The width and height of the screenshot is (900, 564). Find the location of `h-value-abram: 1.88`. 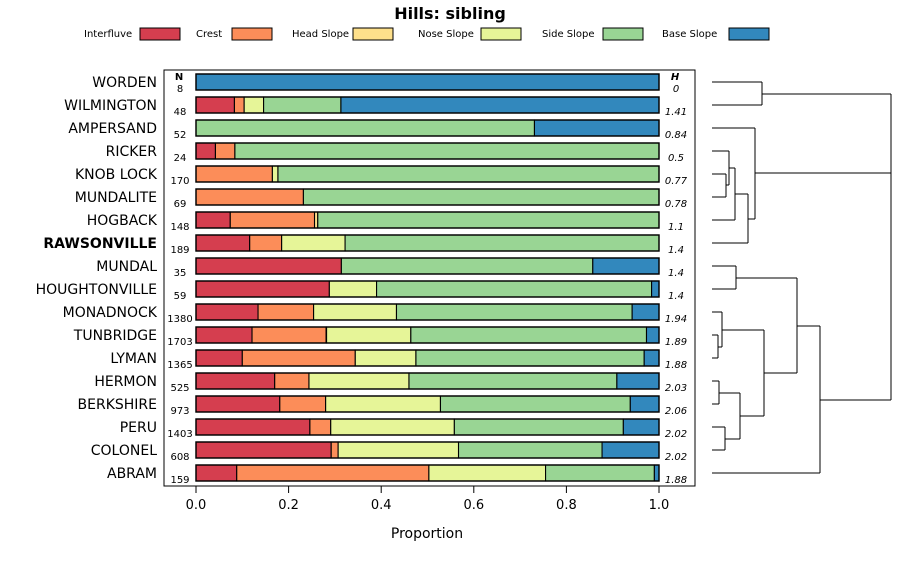

h-value-abram: 1.88 is located at coordinates (676, 480).